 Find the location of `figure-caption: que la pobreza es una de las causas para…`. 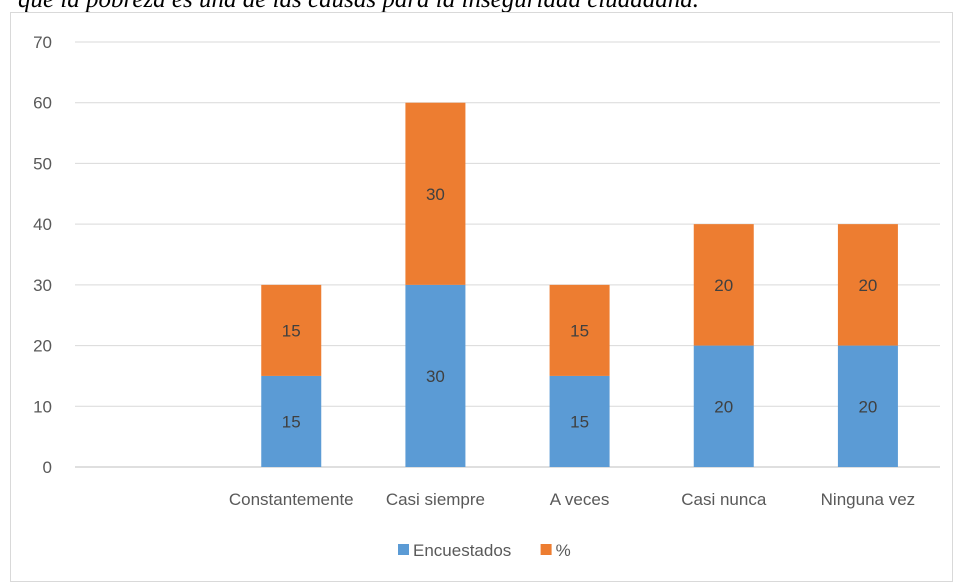

figure-caption: que la pobreza es una de las causas para… is located at coordinates (478, 13).